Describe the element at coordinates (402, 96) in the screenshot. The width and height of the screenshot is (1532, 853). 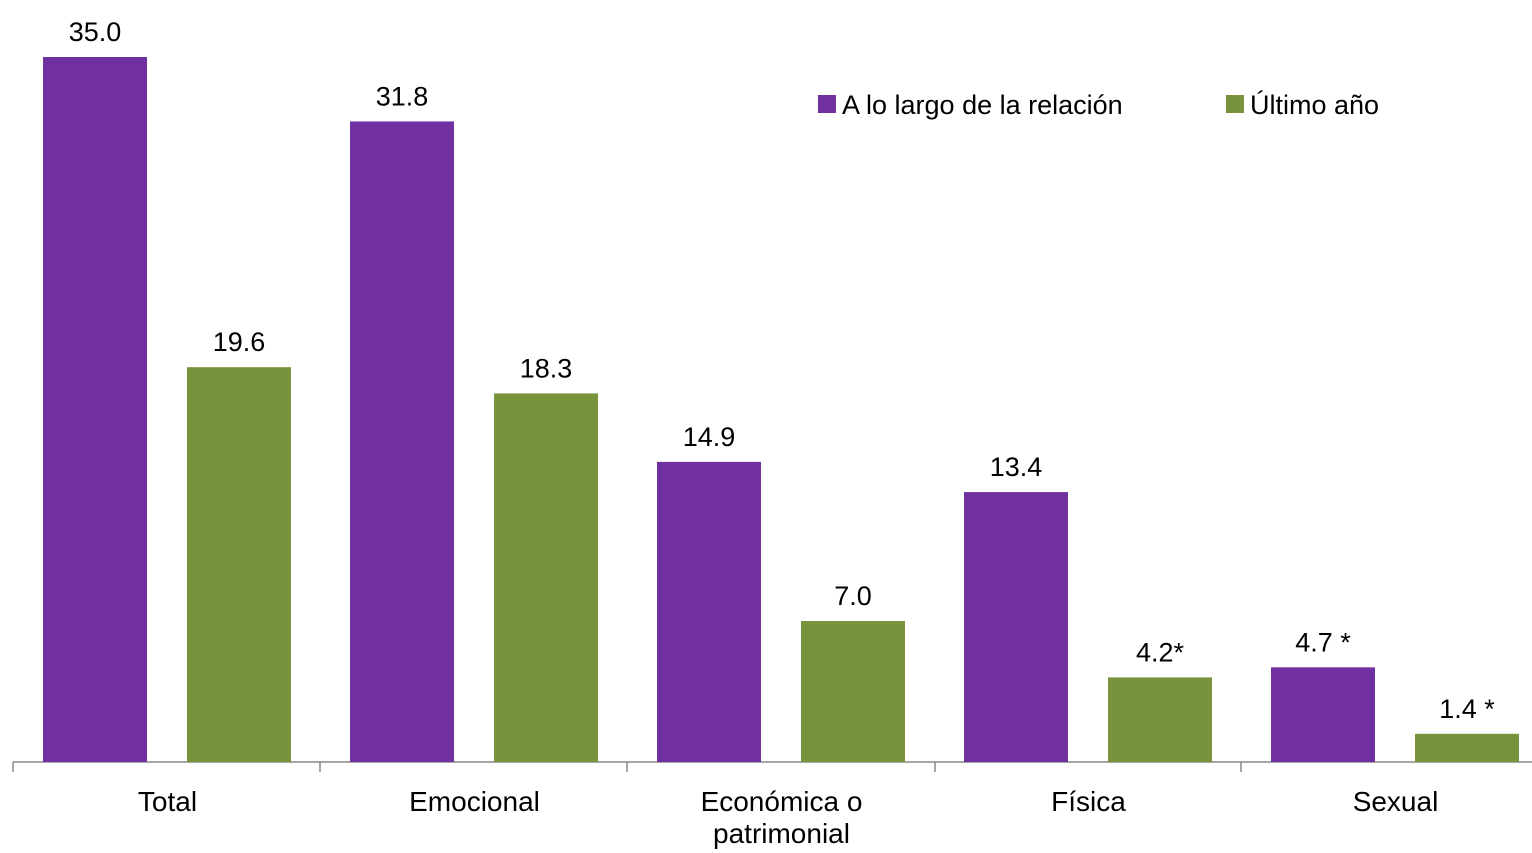
I see `value-label: 31.8` at that location.